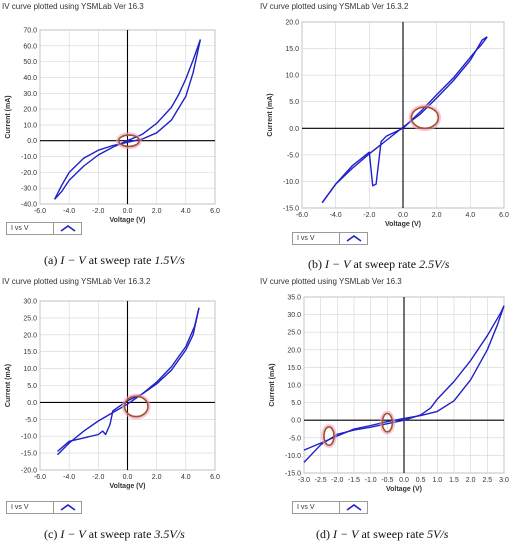 This screenshot has width=516, height=550. What do you see at coordinates (73, 6) in the screenshot?
I see `chart-a-title: IV curve plotted using YSMLab Ver 16.3` at bounding box center [73, 6].